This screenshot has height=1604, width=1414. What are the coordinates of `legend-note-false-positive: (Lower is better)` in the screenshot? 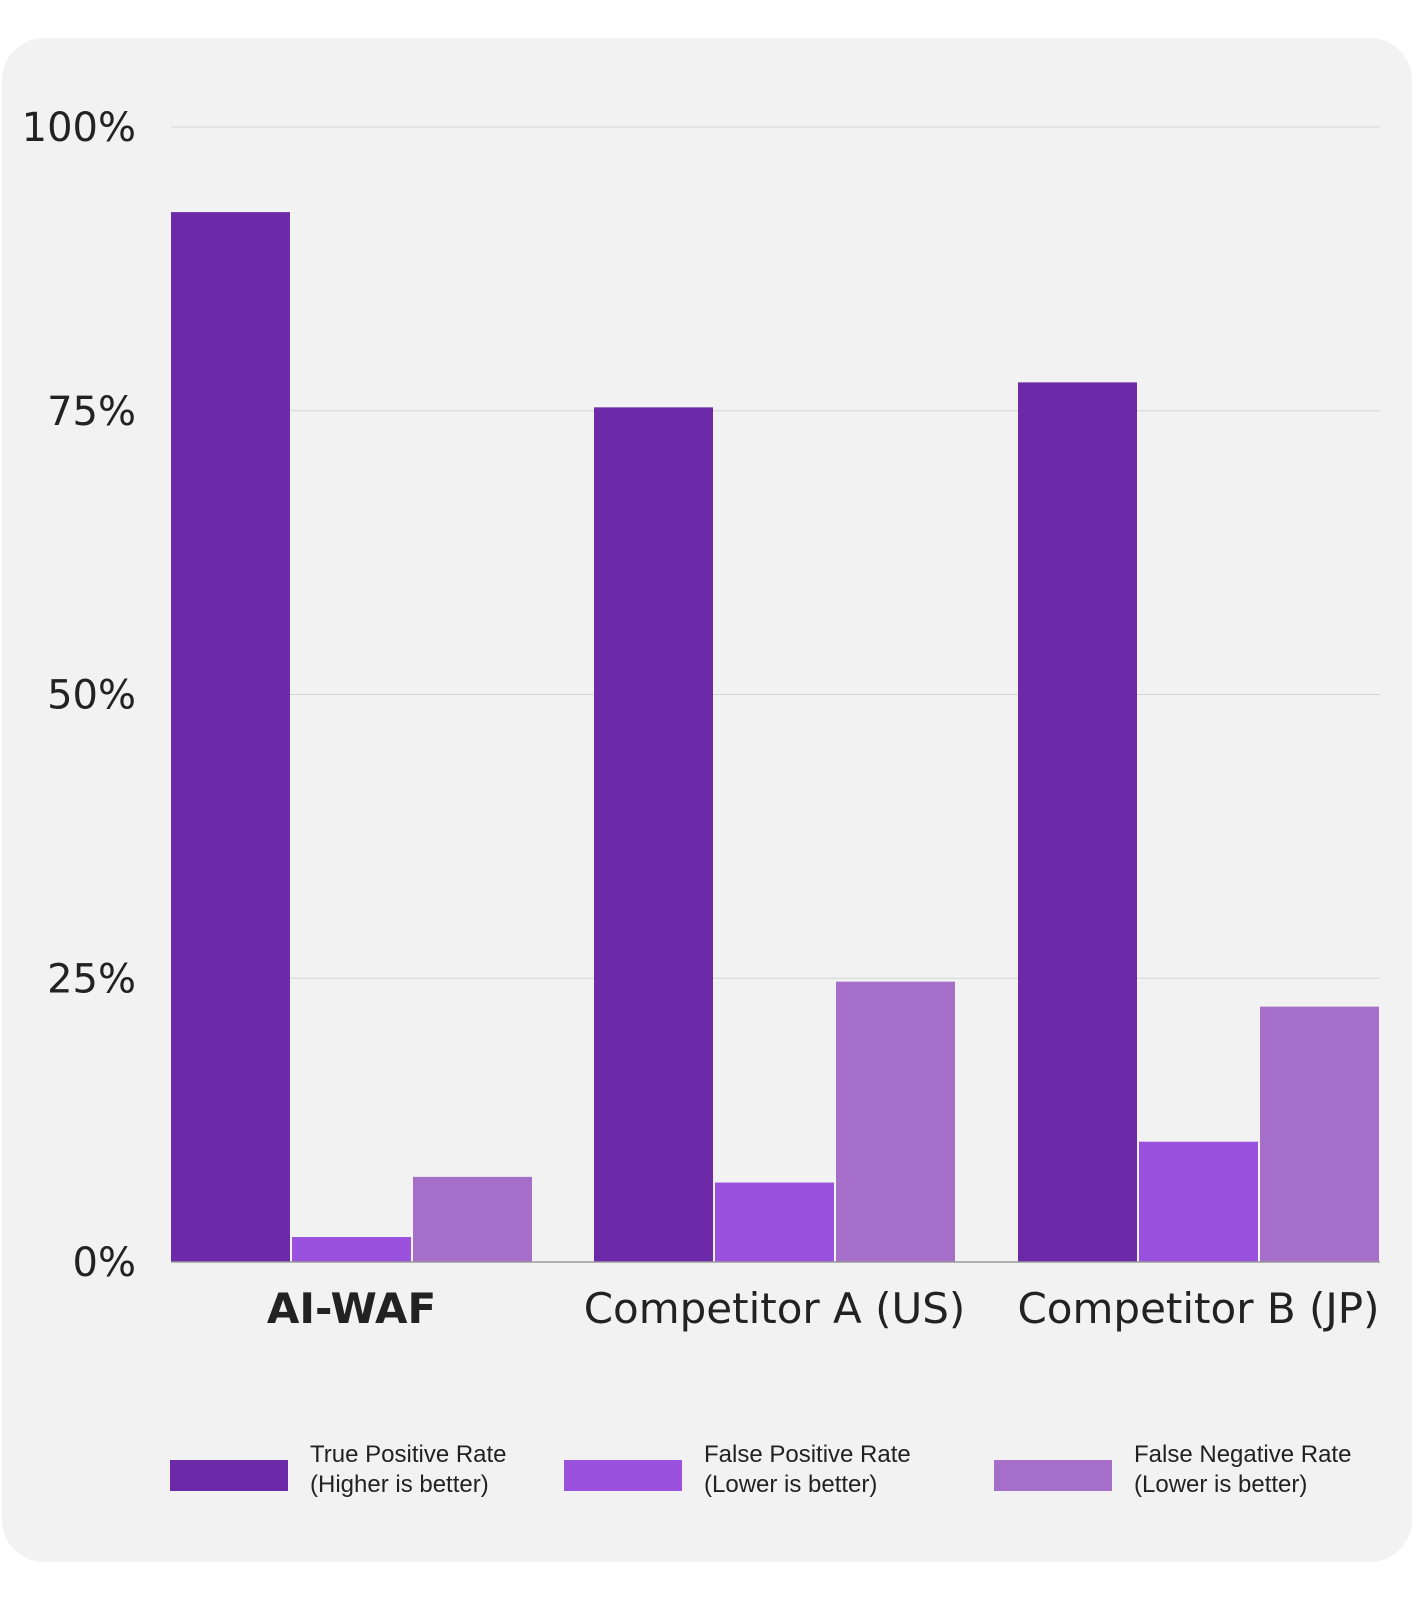 It's located at (791, 1484).